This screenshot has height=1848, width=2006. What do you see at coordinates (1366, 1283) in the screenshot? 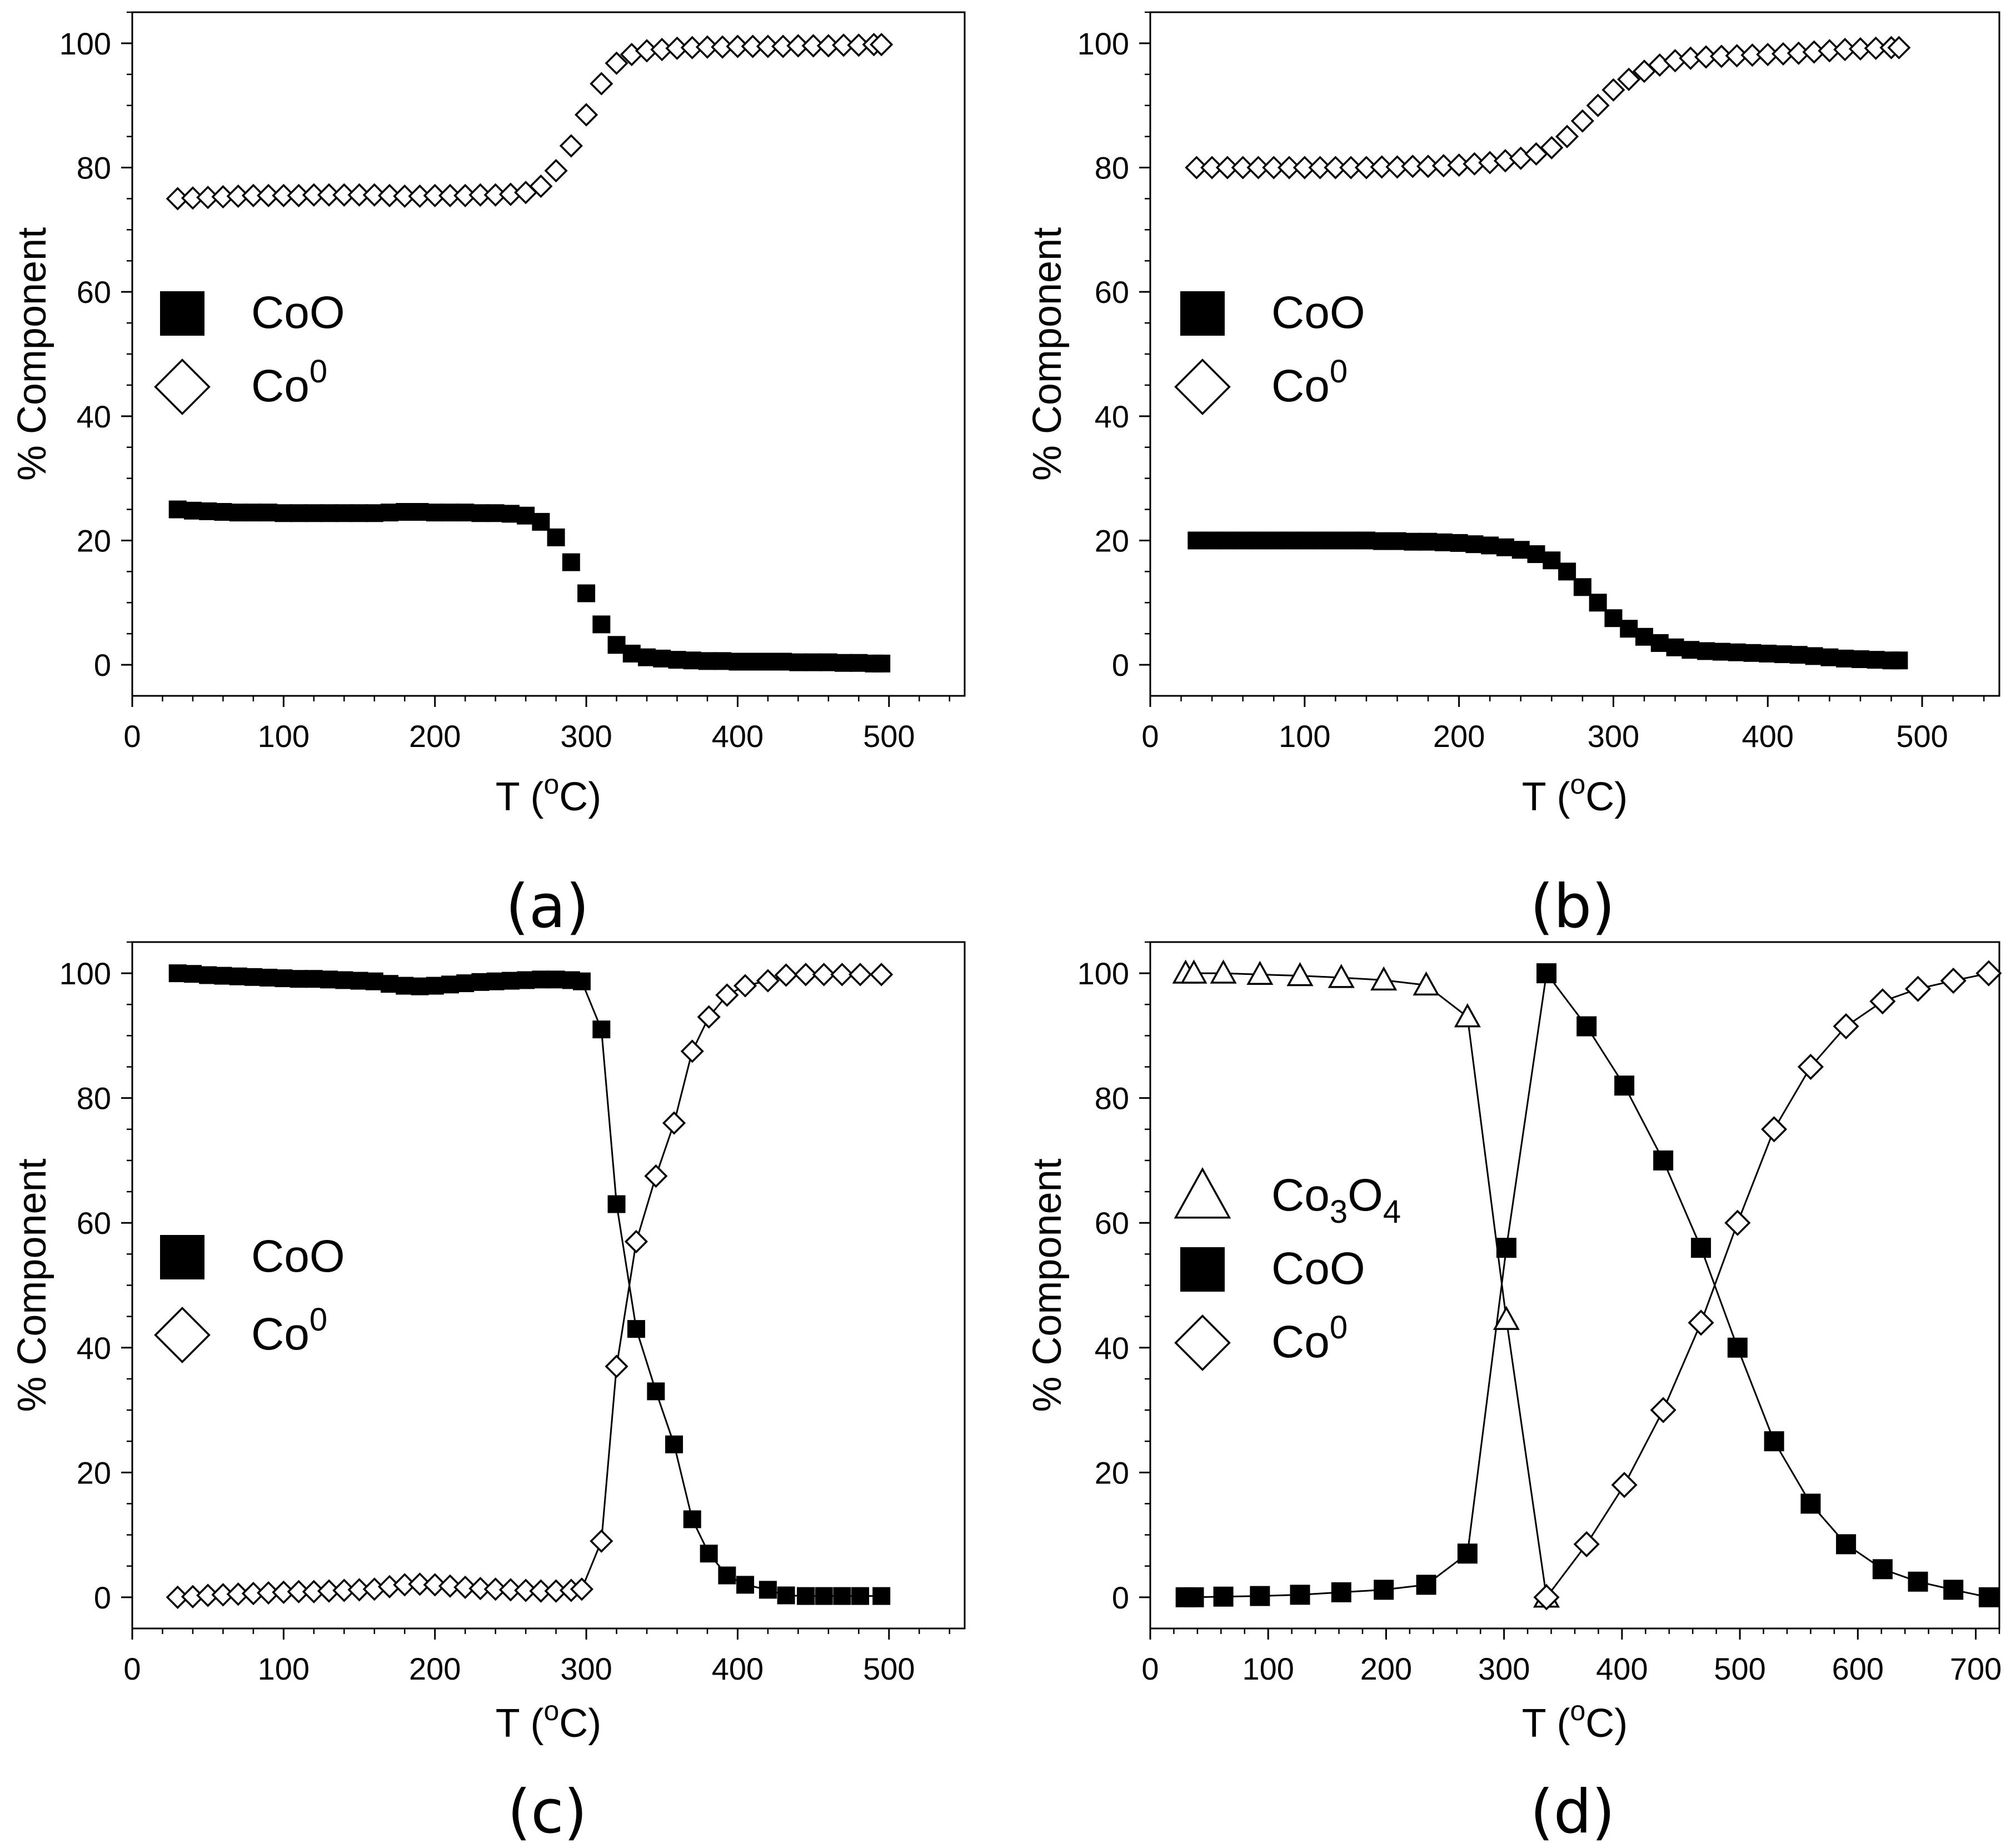
I see `series-co3o4` at bounding box center [1366, 1283].